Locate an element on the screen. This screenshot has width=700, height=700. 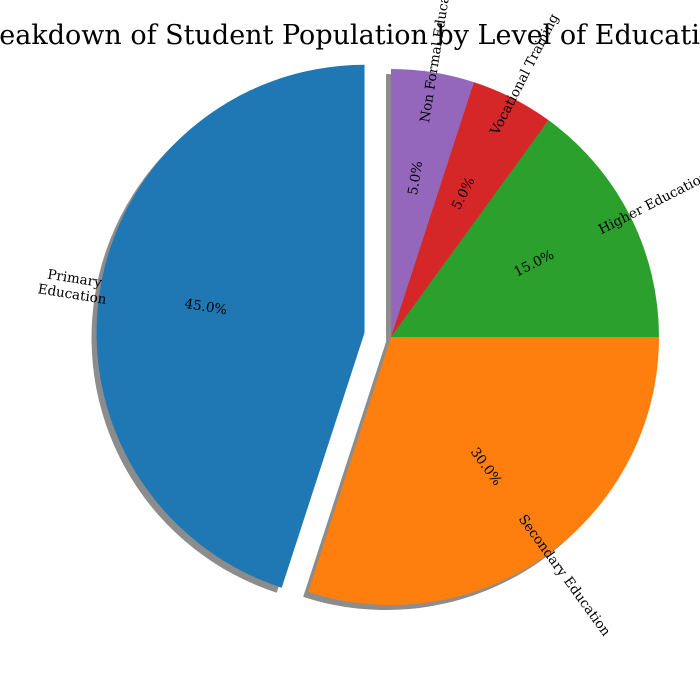
slice-non-formal-education is located at coordinates (432, 203).